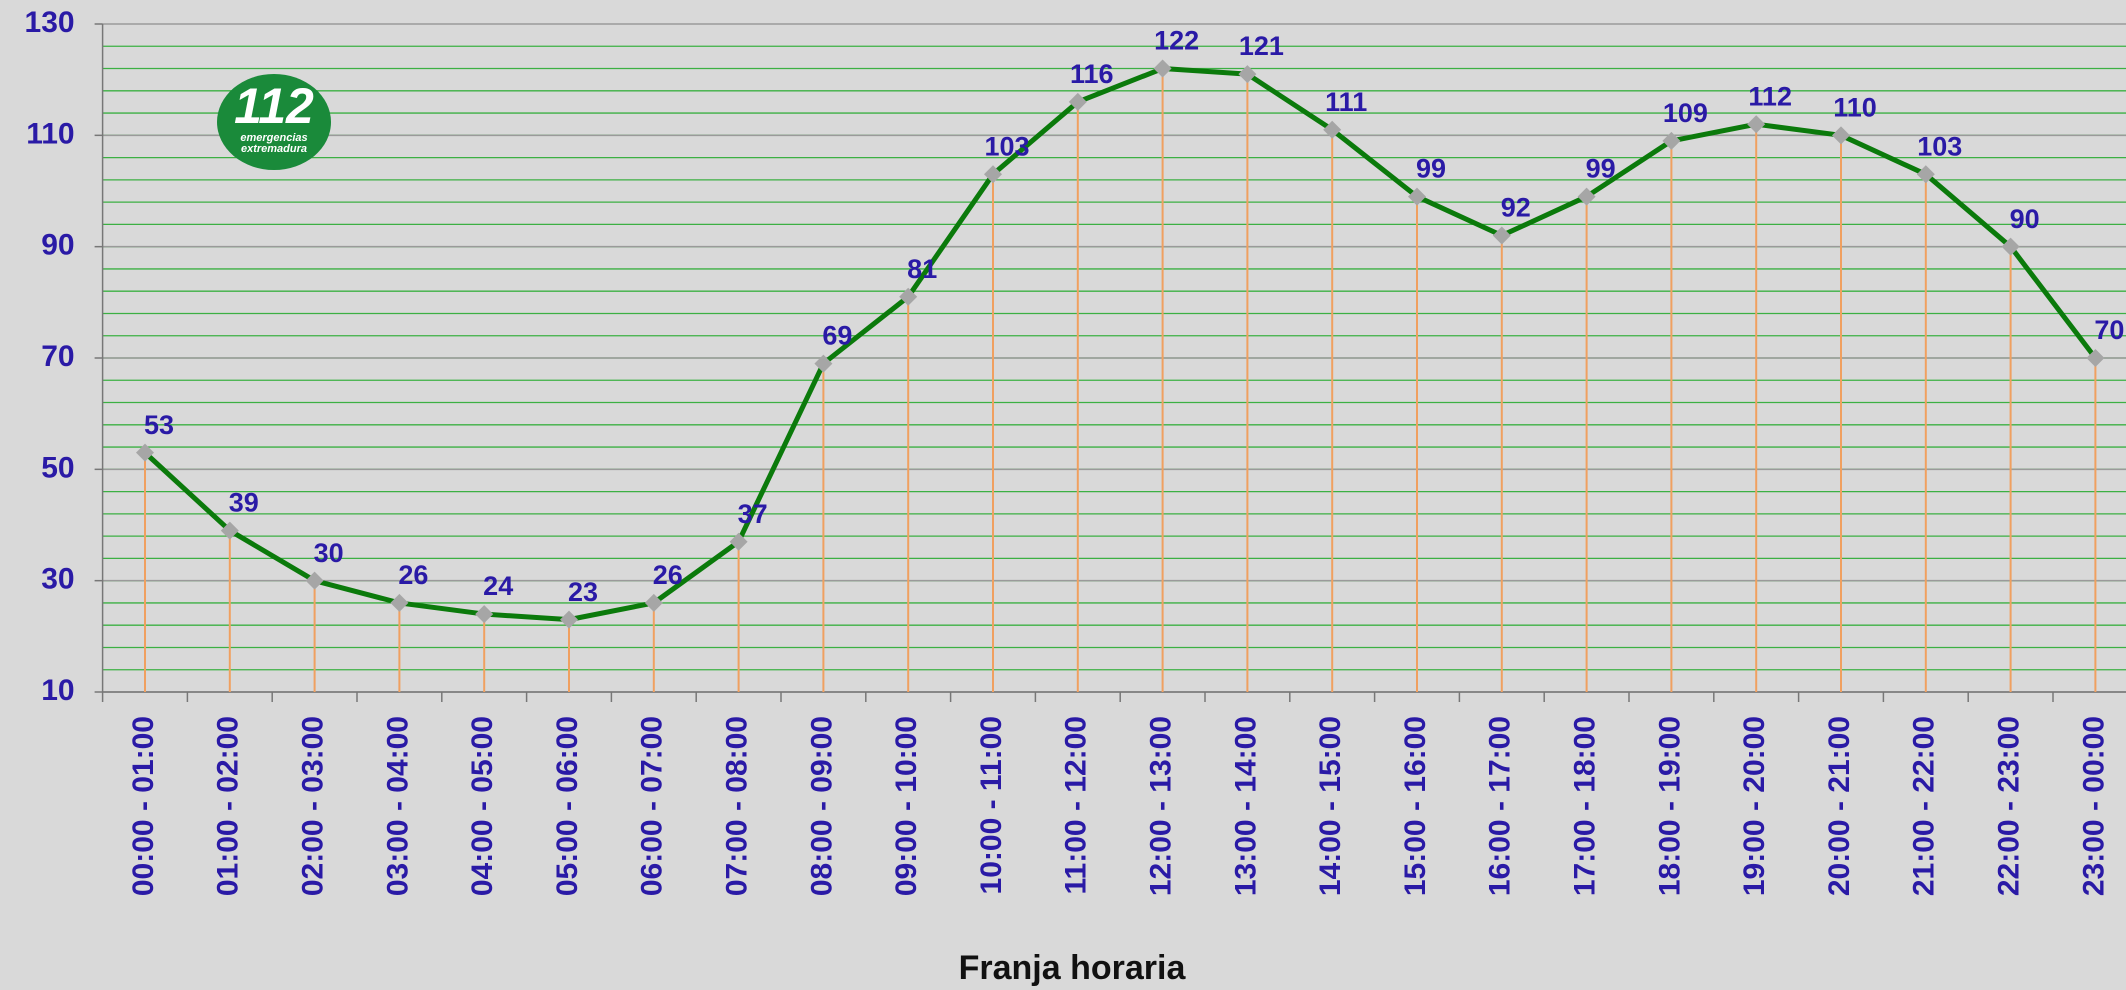 This screenshot has height=990, width=2126. What do you see at coordinates (50, 22) in the screenshot?
I see `y-tick-label: 130` at bounding box center [50, 22].